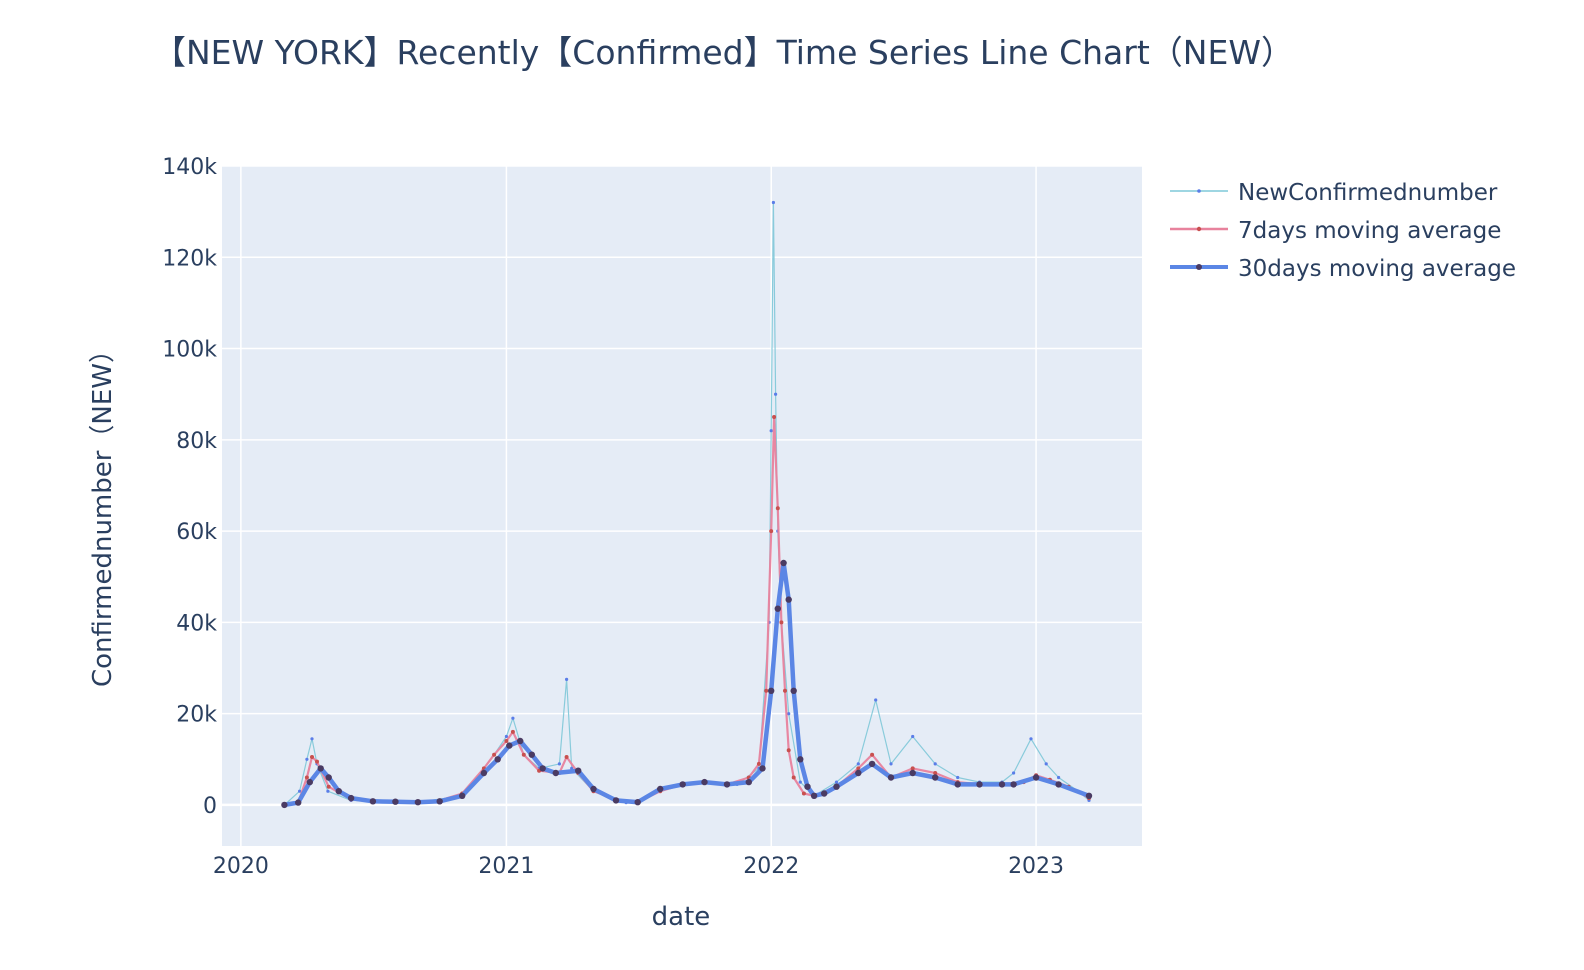 Image resolution: width=1584 pixels, height=970 pixels. I want to click on x-axis-ticks: 2020 2021 2022 2023, so click(638, 866).